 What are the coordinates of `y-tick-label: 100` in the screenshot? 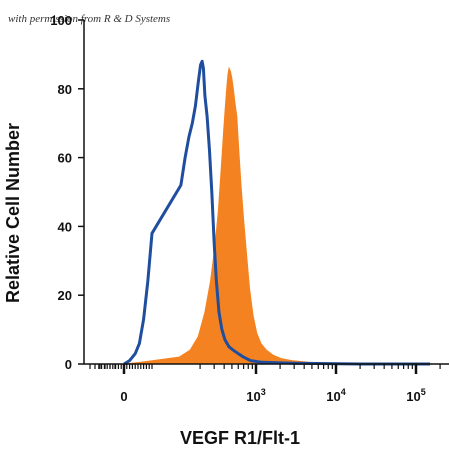 It's located at (61, 20).